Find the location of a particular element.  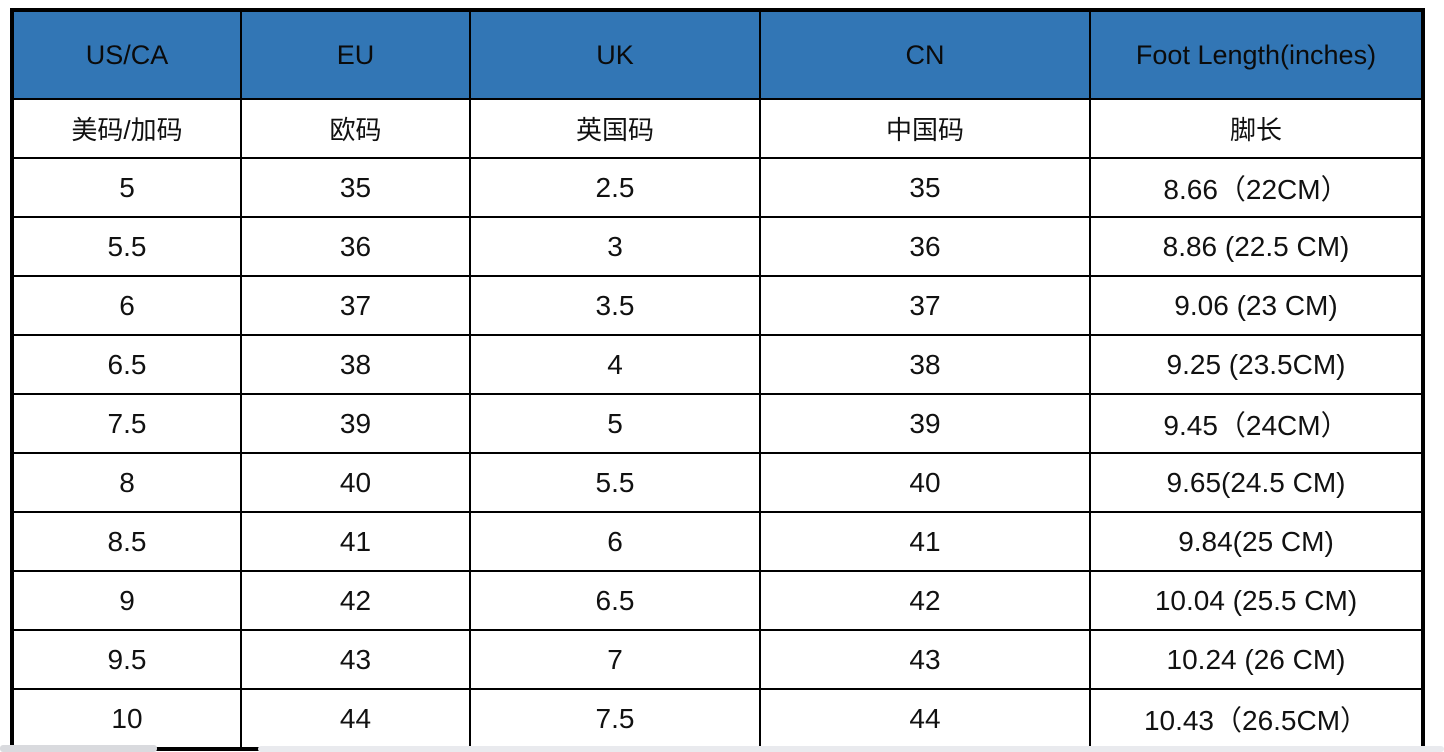

table-row: 9.5 43 7 43 10.24 (26 CM) is located at coordinates (717, 659).